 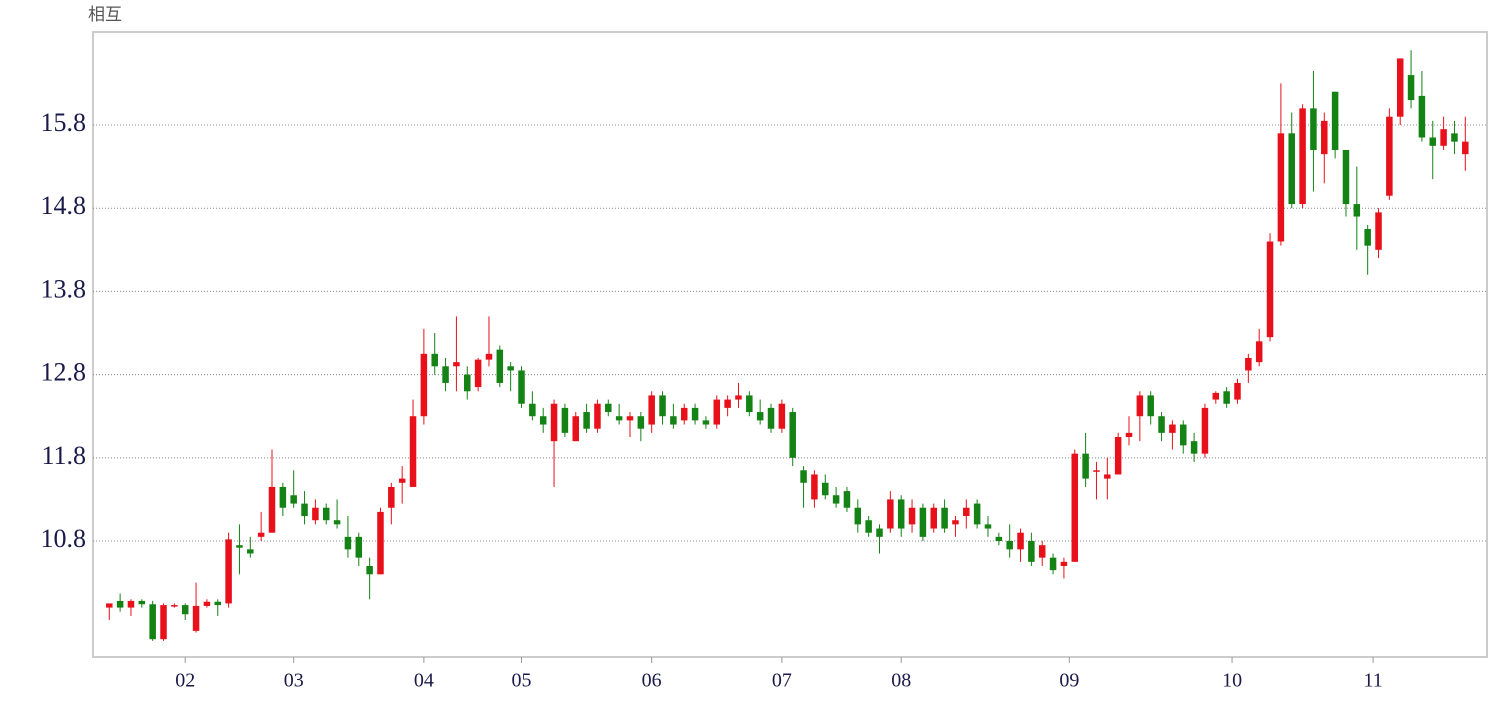 I want to click on x-tick-label: 06, so click(x=652, y=681).